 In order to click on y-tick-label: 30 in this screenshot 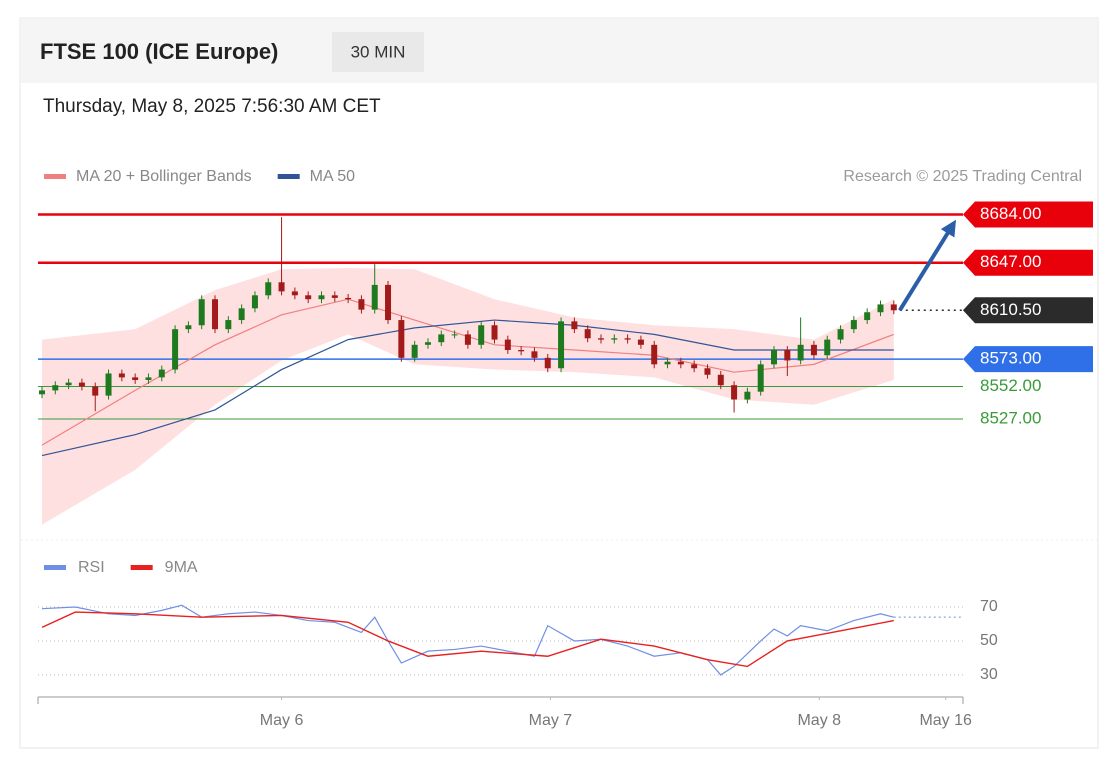, I will do `click(989, 674)`.